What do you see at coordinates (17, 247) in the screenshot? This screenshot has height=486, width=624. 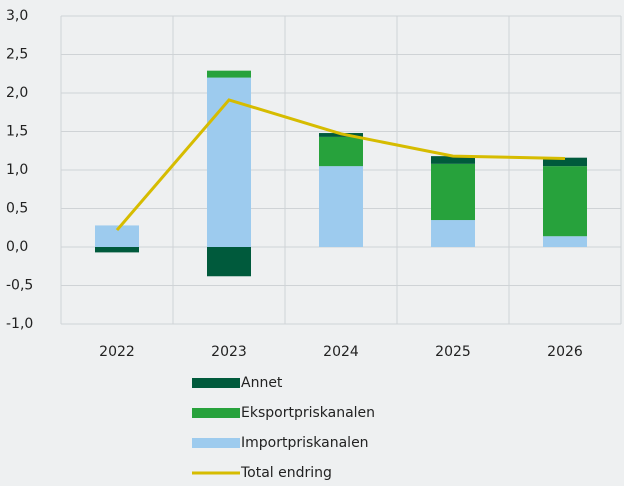 I see `y-tick-label: 0,0` at bounding box center [17, 247].